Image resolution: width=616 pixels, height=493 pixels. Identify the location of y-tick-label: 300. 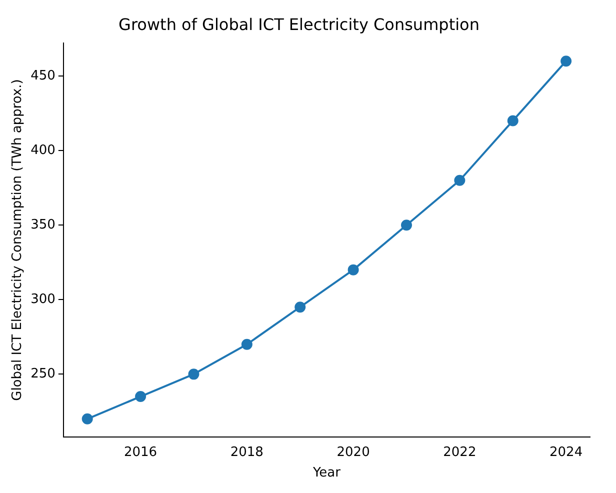
(43, 300).